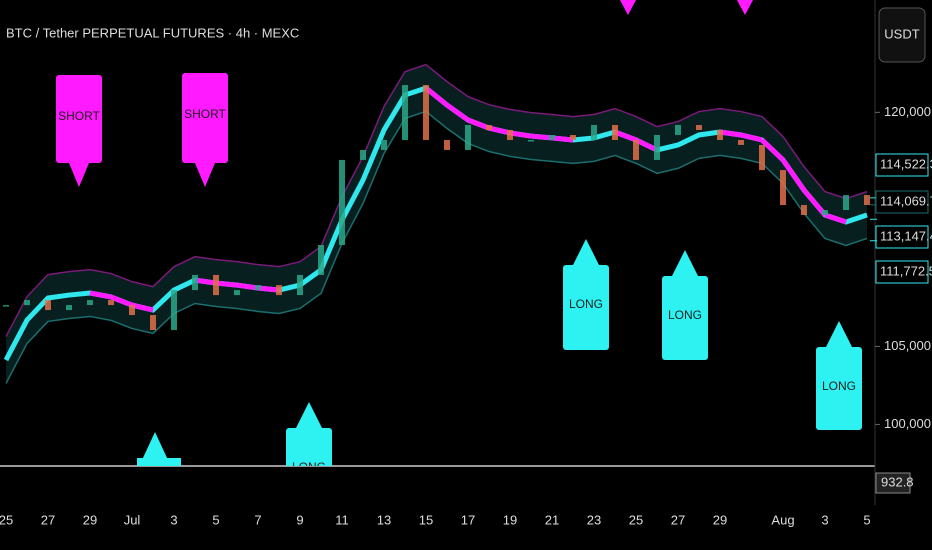 Image resolution: width=932 pixels, height=550 pixels. I want to click on volume-label-box, so click(893, 483).